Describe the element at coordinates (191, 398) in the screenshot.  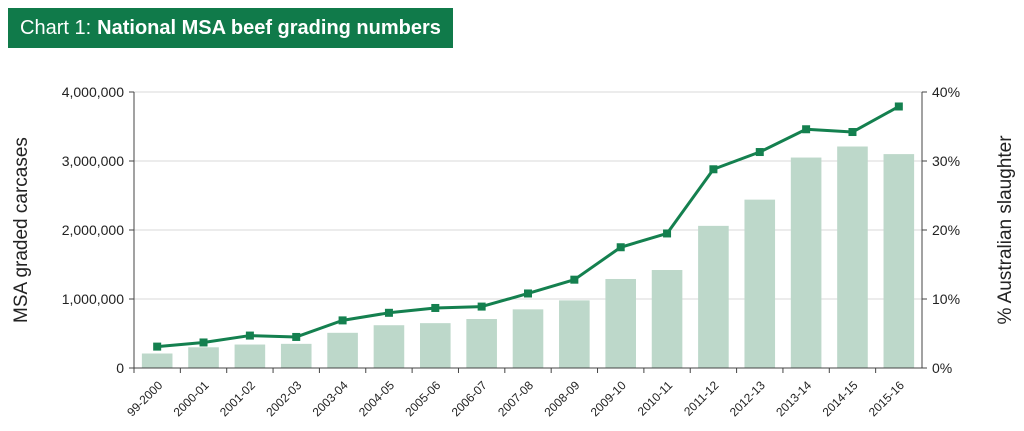
I see `x-tick-label: 2000-01` at that location.